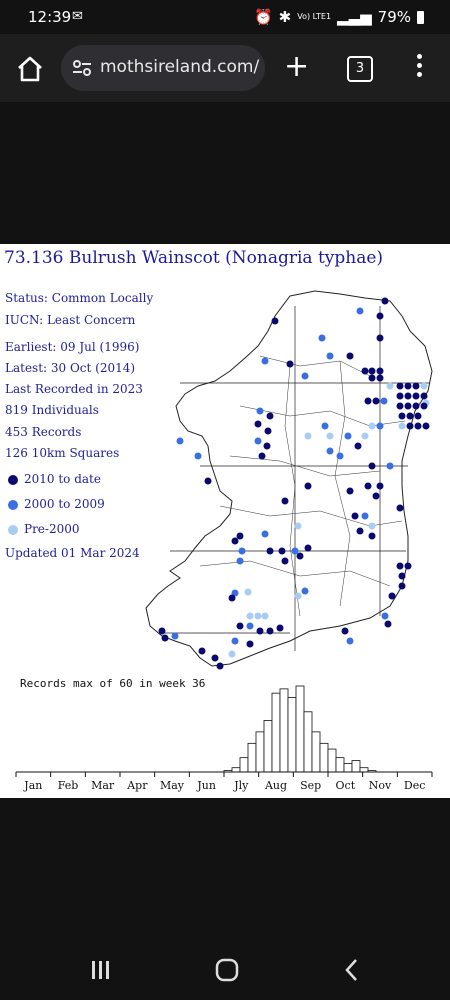 This screenshot has height=1000, width=450. I want to click on status-icons: ⏰ ✱ Vo) LTE1 ▂▃▅ 79%, so click(339, 17).